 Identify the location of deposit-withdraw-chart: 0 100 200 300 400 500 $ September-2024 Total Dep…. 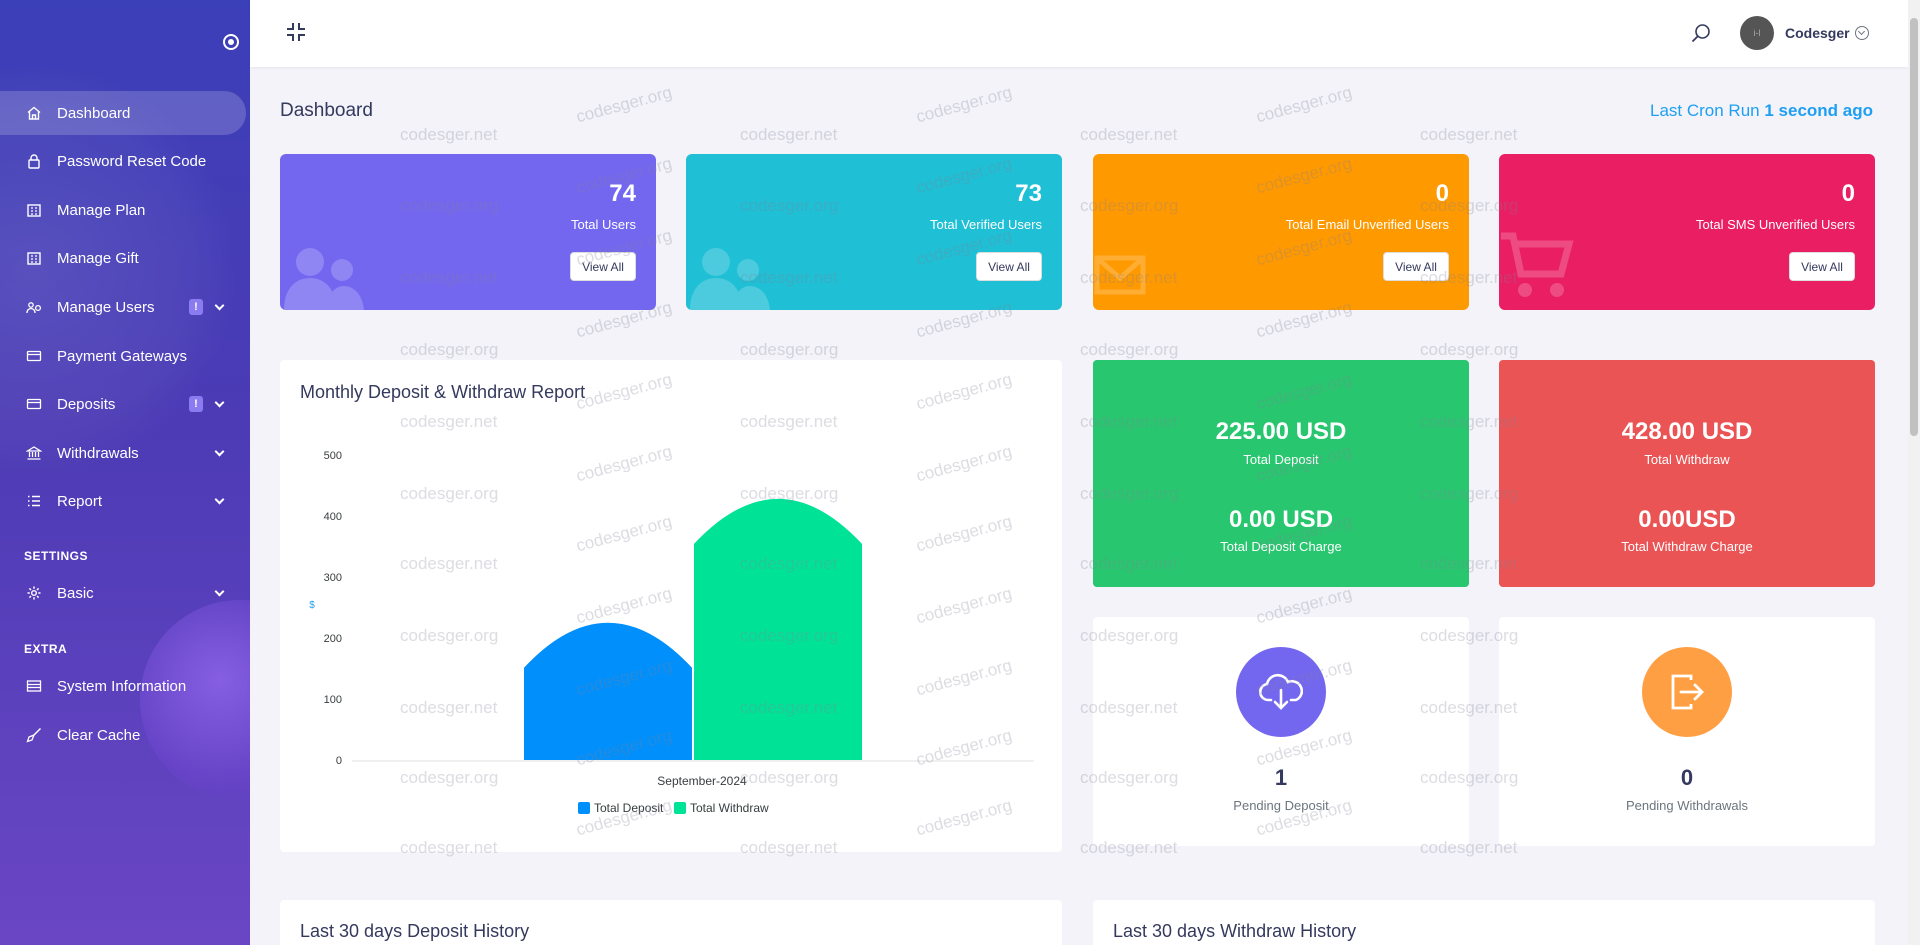
(671, 632).